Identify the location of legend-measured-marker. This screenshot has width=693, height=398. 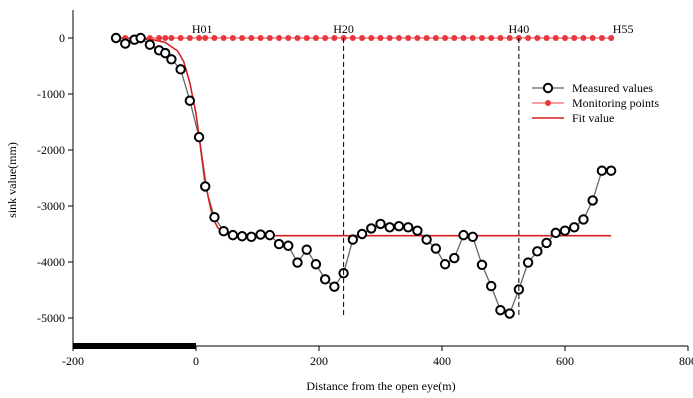
(548, 88).